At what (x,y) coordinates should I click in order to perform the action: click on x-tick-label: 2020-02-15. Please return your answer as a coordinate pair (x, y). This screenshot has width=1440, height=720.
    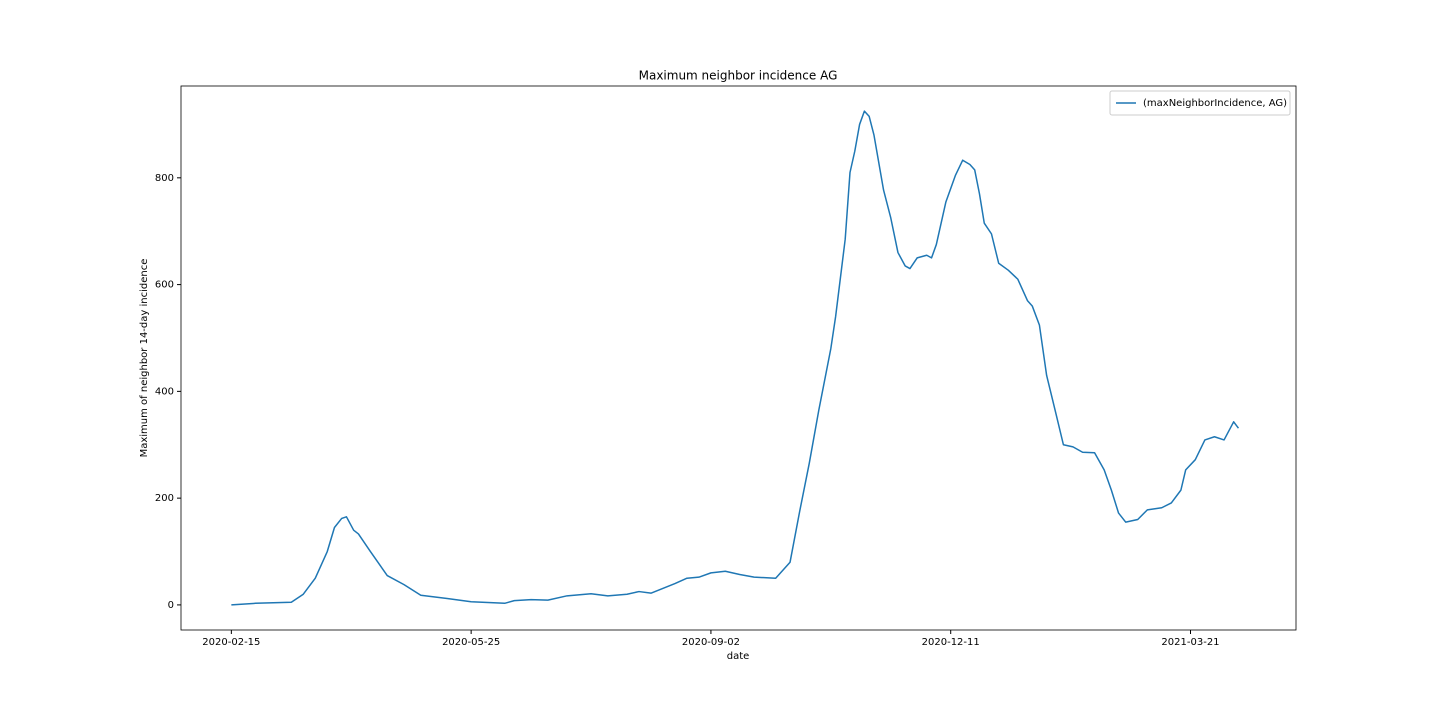
    Looking at the image, I should click on (231, 642).